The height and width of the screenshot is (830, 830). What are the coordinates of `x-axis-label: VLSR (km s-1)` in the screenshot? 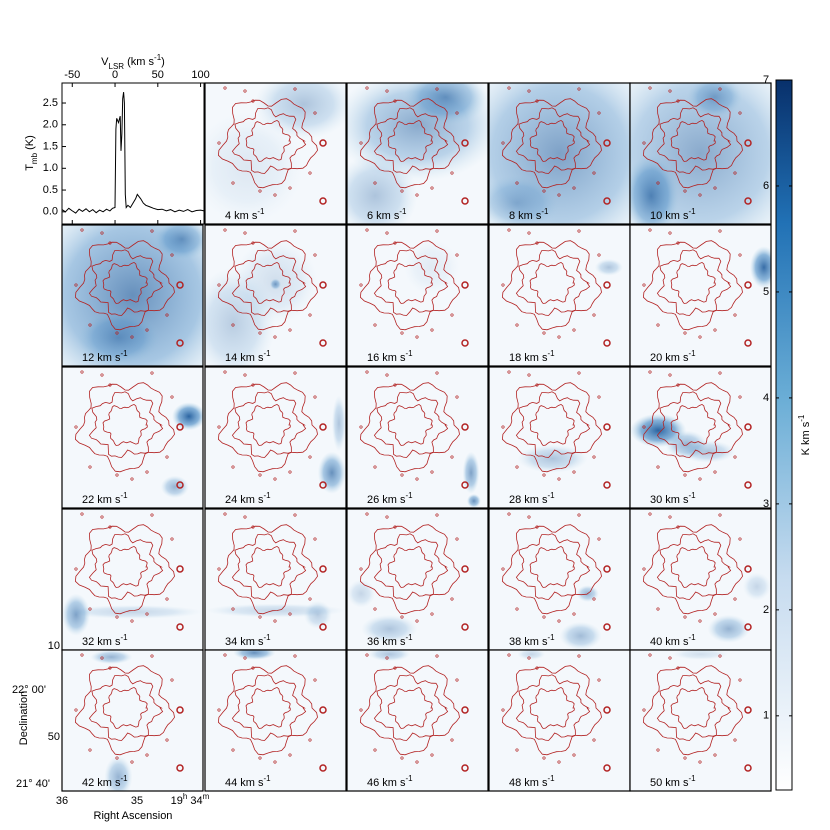 It's located at (133, 62).